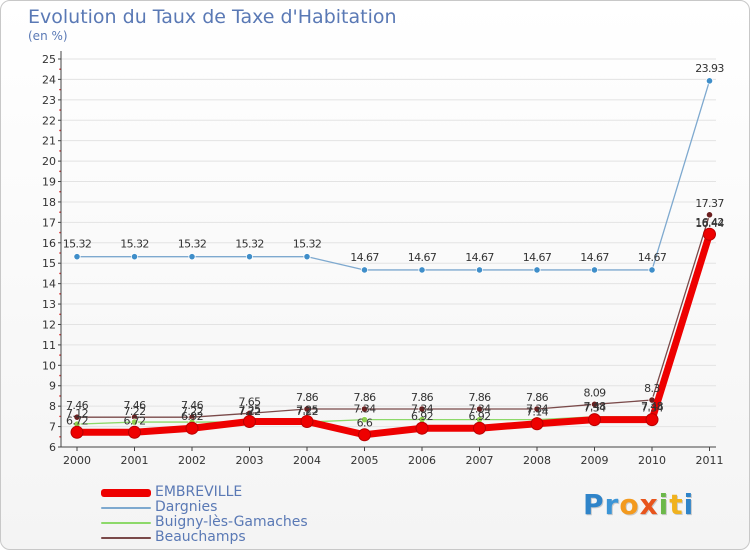  I want to click on logo-letter: o, so click(629, 504).